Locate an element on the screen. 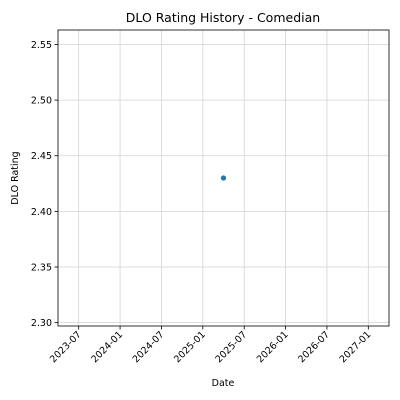 This screenshot has width=400, height=400. y-axis-label: DLO Rating is located at coordinates (15, 177).